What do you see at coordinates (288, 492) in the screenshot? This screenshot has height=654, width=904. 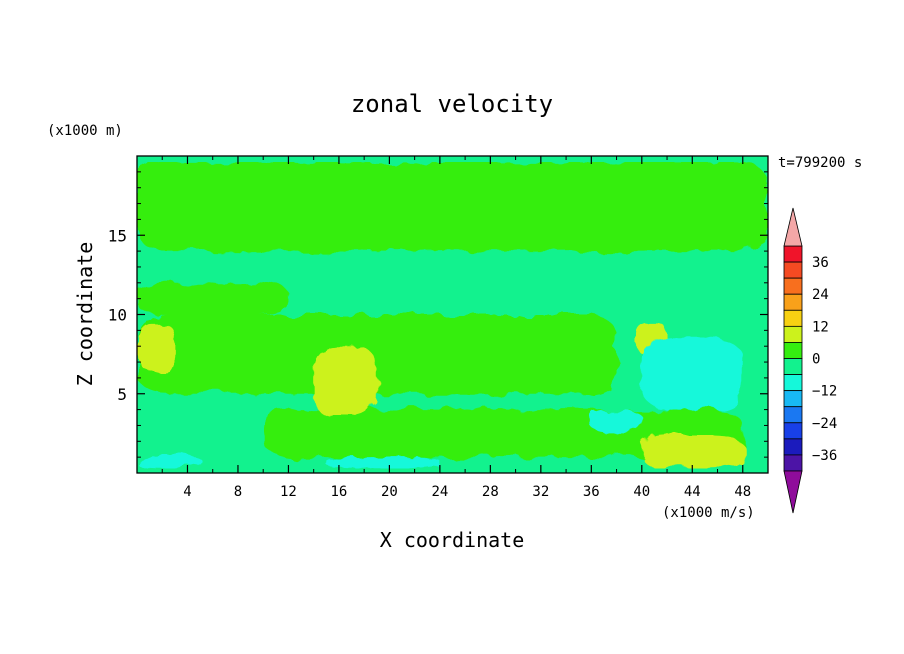 I see `x-tick-label: 12` at bounding box center [288, 492].